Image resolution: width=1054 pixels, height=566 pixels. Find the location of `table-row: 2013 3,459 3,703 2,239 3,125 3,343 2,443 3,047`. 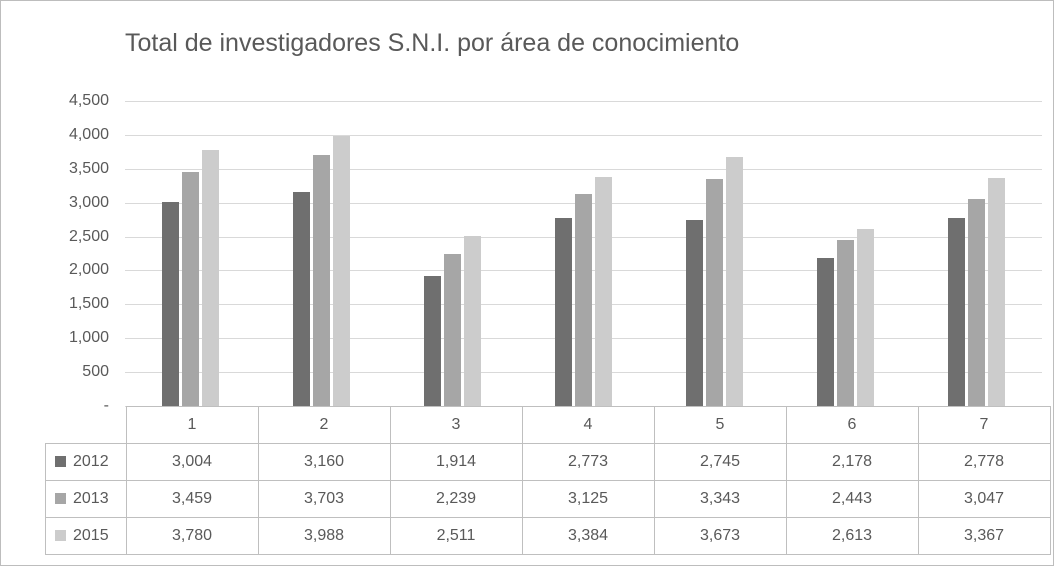

table-row: 2013 3,459 3,703 2,239 3,125 3,343 2,443 3,047 is located at coordinates (548, 499).